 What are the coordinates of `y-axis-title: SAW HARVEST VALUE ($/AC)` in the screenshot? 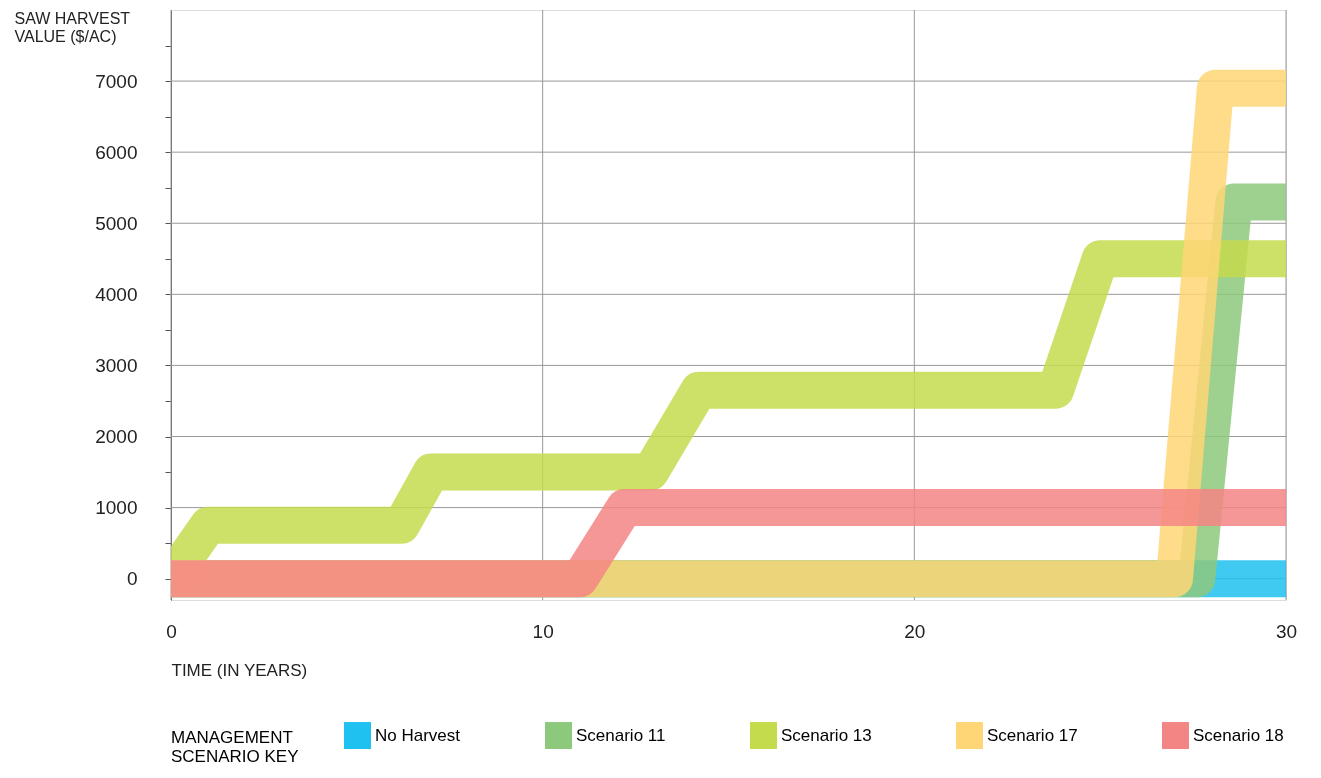 It's located at (72, 27).